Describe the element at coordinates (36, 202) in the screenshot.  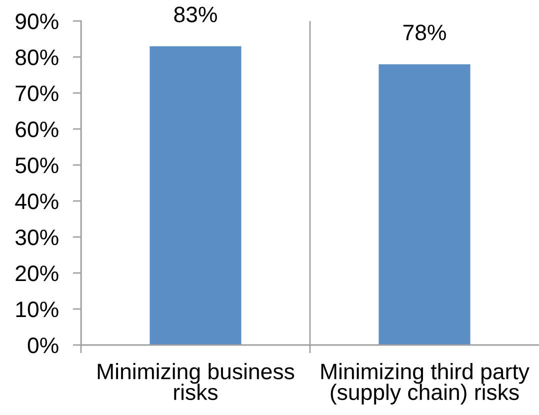
I see `y-tick-label: 40%` at that location.